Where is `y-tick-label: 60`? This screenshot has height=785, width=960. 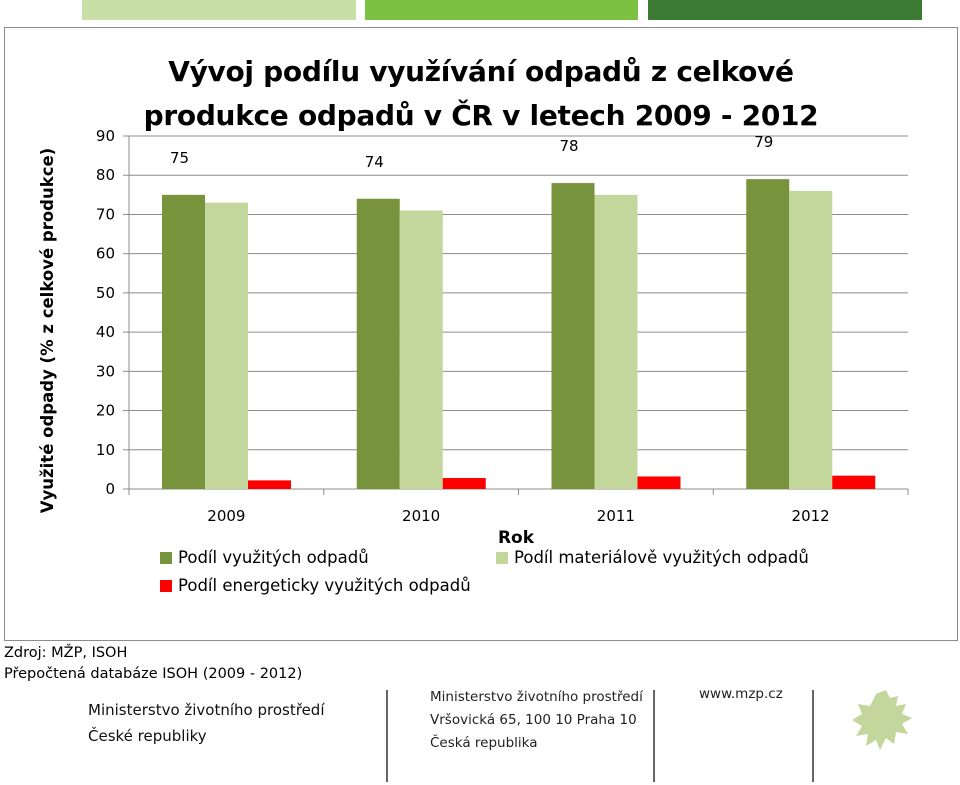
y-tick-label: 60 is located at coordinates (105, 254).